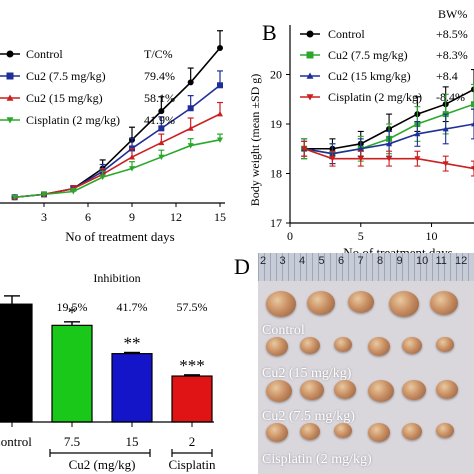 The width and height of the screenshot is (474, 474). I want to click on panel-c-significance: **, so click(132, 342).